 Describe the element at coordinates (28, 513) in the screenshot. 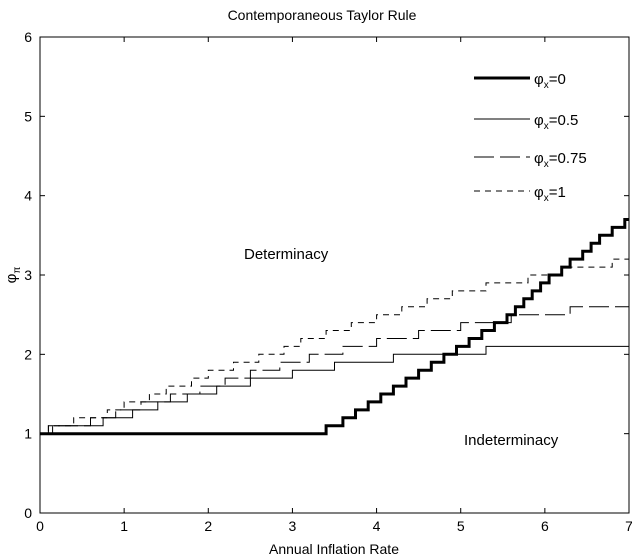

I see `y-tick-label: 0` at that location.